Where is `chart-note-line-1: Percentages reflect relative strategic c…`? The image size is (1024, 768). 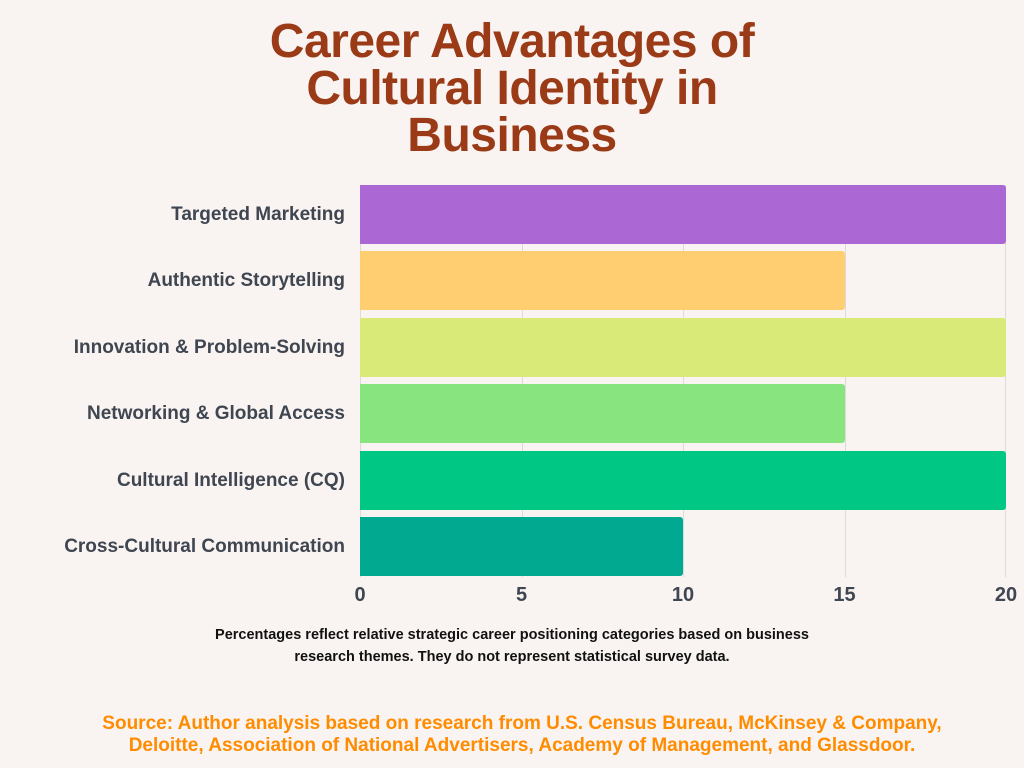 chart-note-line-1: Percentages reflect relative strategic c… is located at coordinates (512, 635).